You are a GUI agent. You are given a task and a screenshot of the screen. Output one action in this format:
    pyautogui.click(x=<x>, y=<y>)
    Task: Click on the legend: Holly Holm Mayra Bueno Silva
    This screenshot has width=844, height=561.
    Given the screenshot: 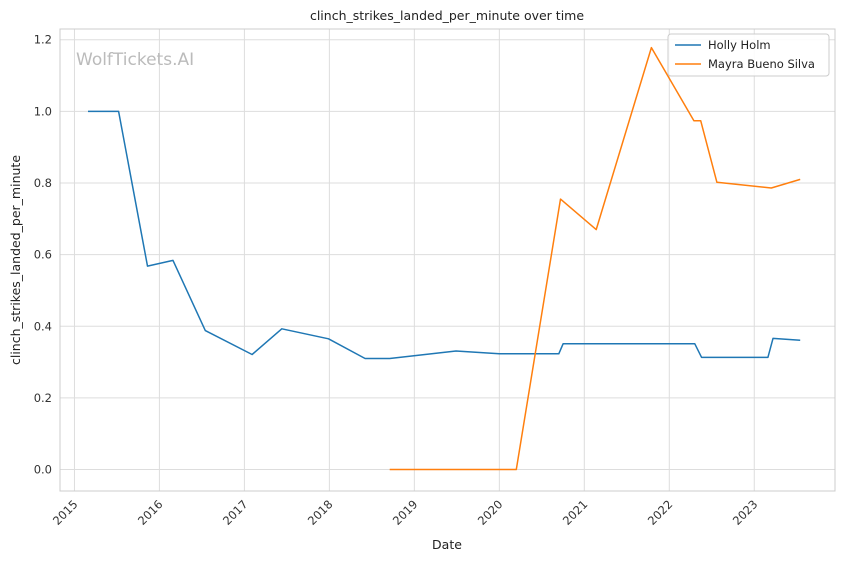 What is the action you would take?
    pyautogui.click(x=748, y=55)
    